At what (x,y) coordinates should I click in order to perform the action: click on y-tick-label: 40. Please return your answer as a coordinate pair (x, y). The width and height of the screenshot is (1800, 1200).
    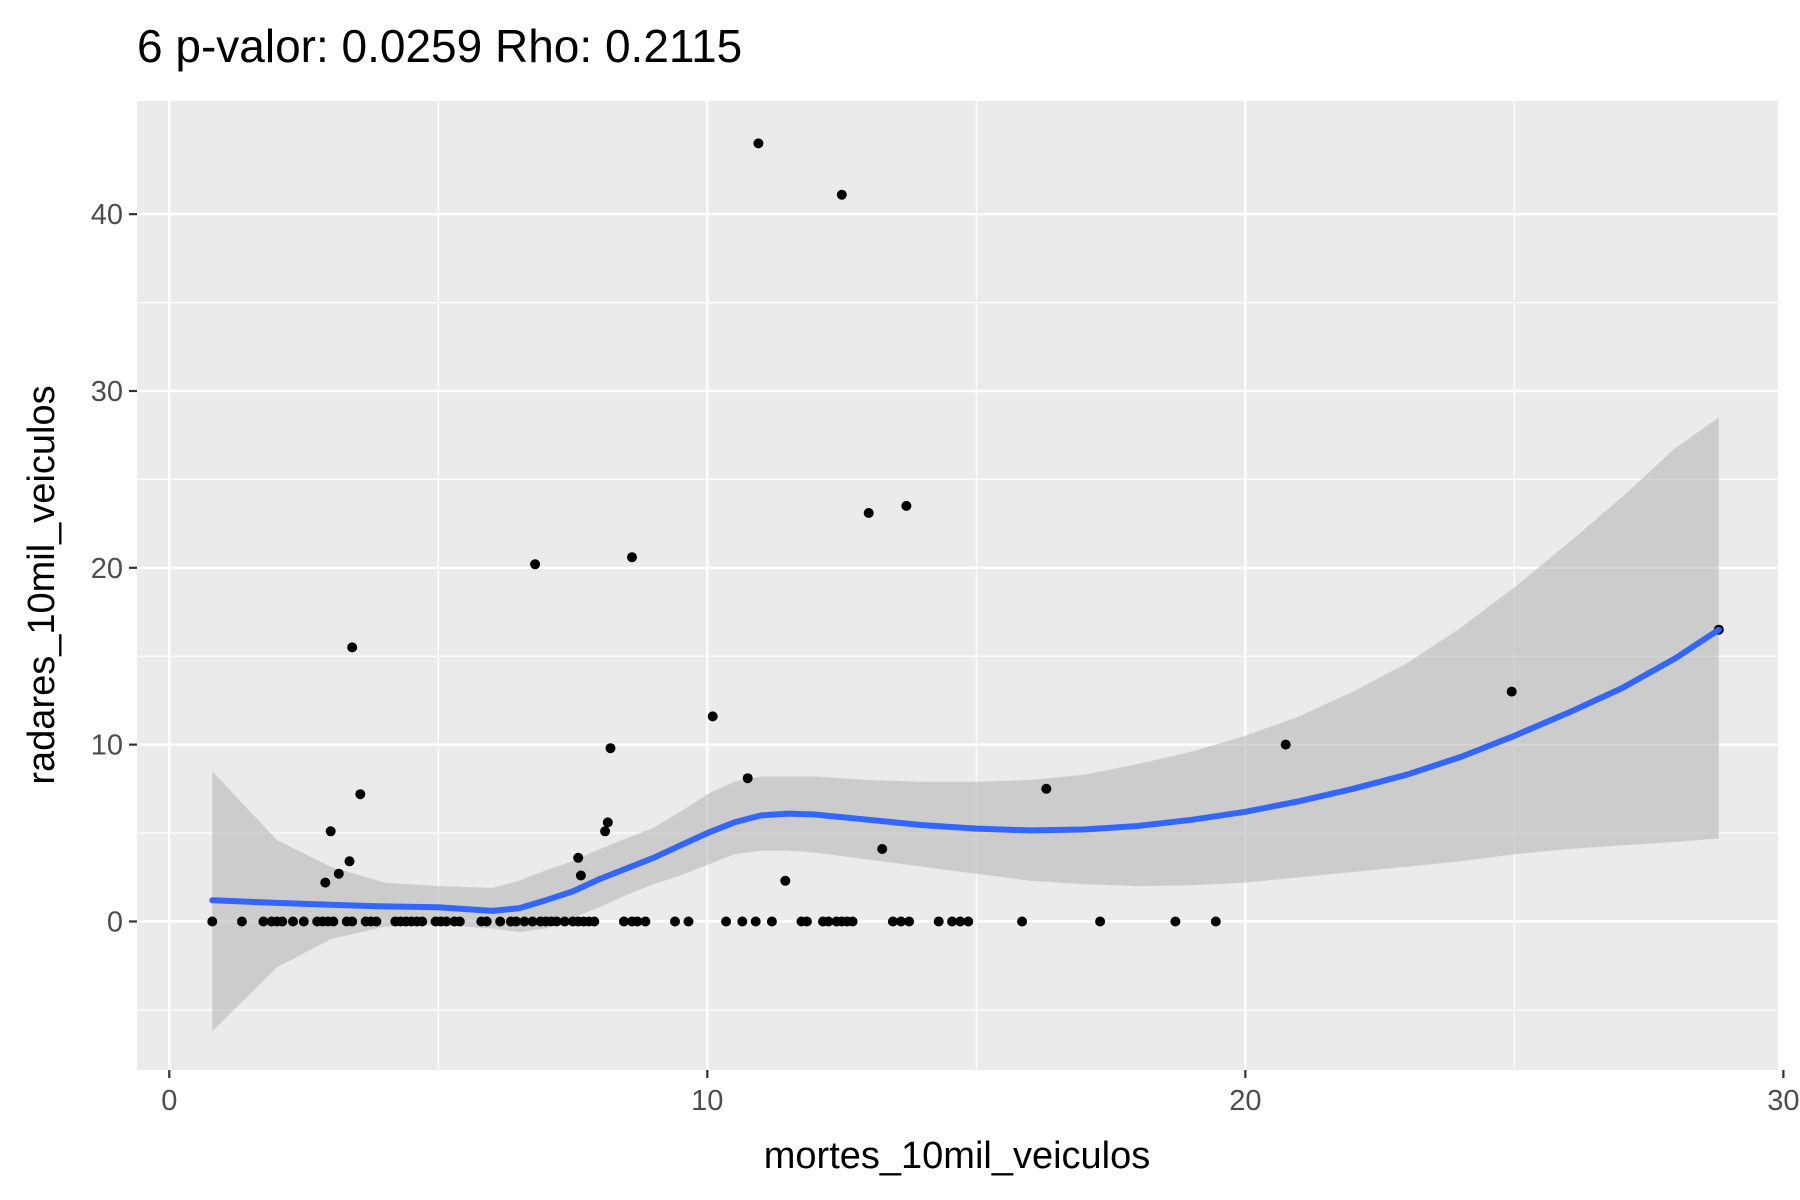
    Looking at the image, I should click on (107, 215).